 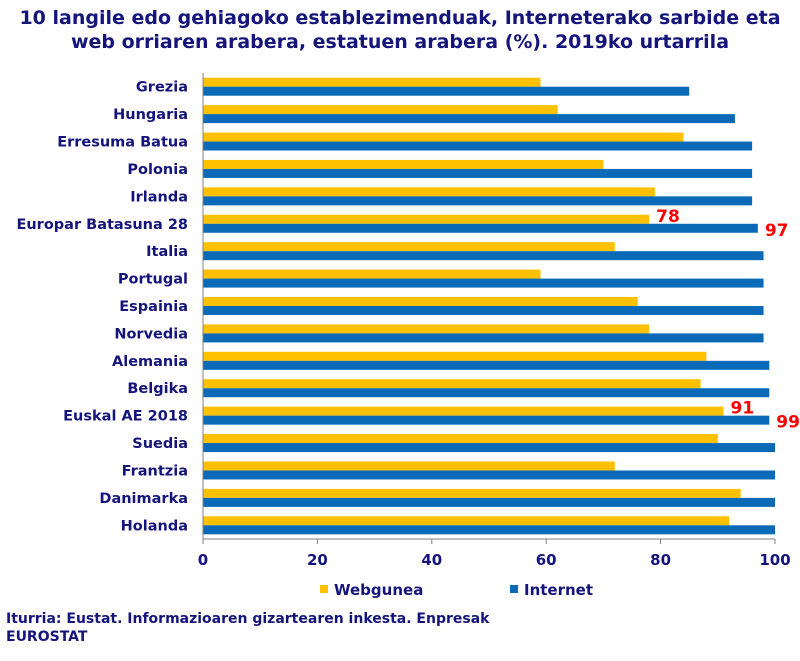 I want to click on bar-webgunea-hungaria, so click(x=380, y=110).